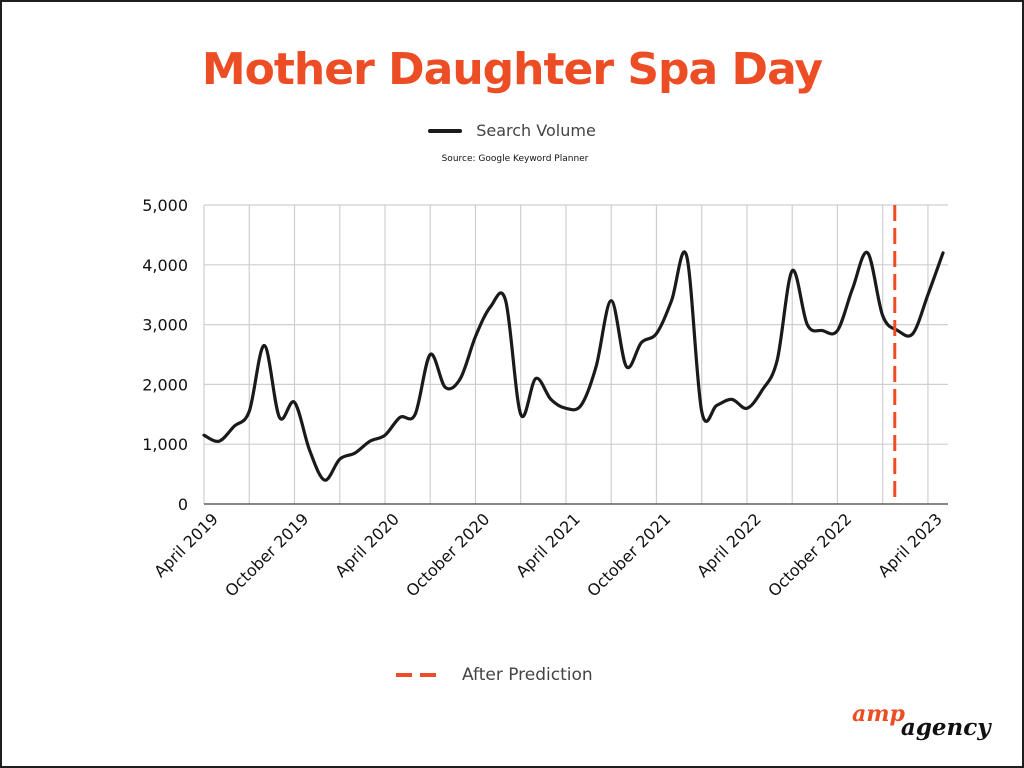 Image resolution: width=1024 pixels, height=768 pixels. I want to click on y-tick-label: 1,000, so click(165, 444).